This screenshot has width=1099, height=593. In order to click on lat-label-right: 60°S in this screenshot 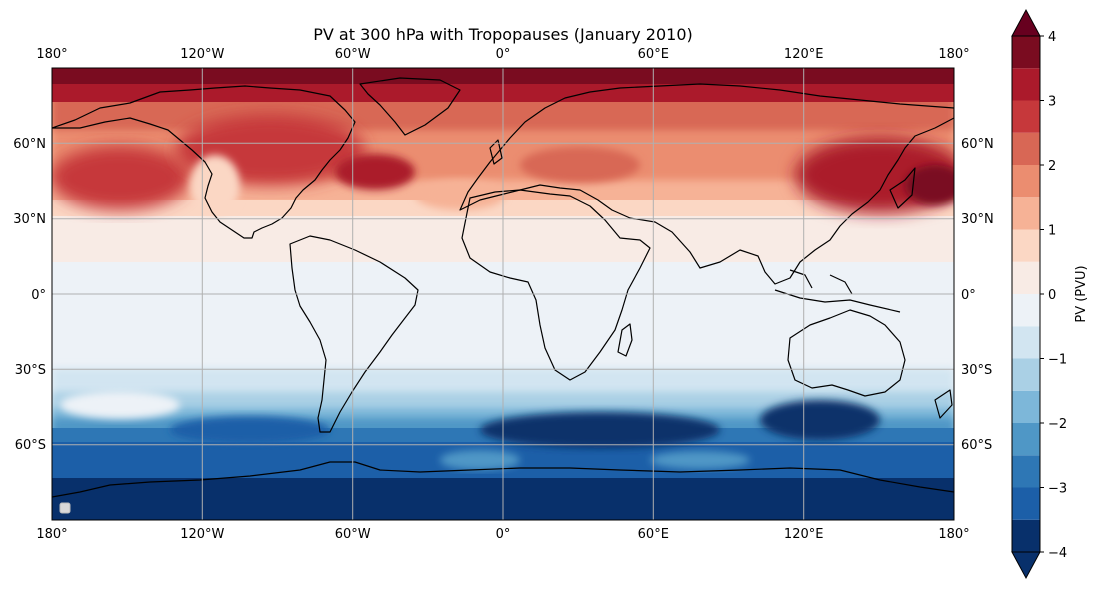, I will do `click(976, 445)`.